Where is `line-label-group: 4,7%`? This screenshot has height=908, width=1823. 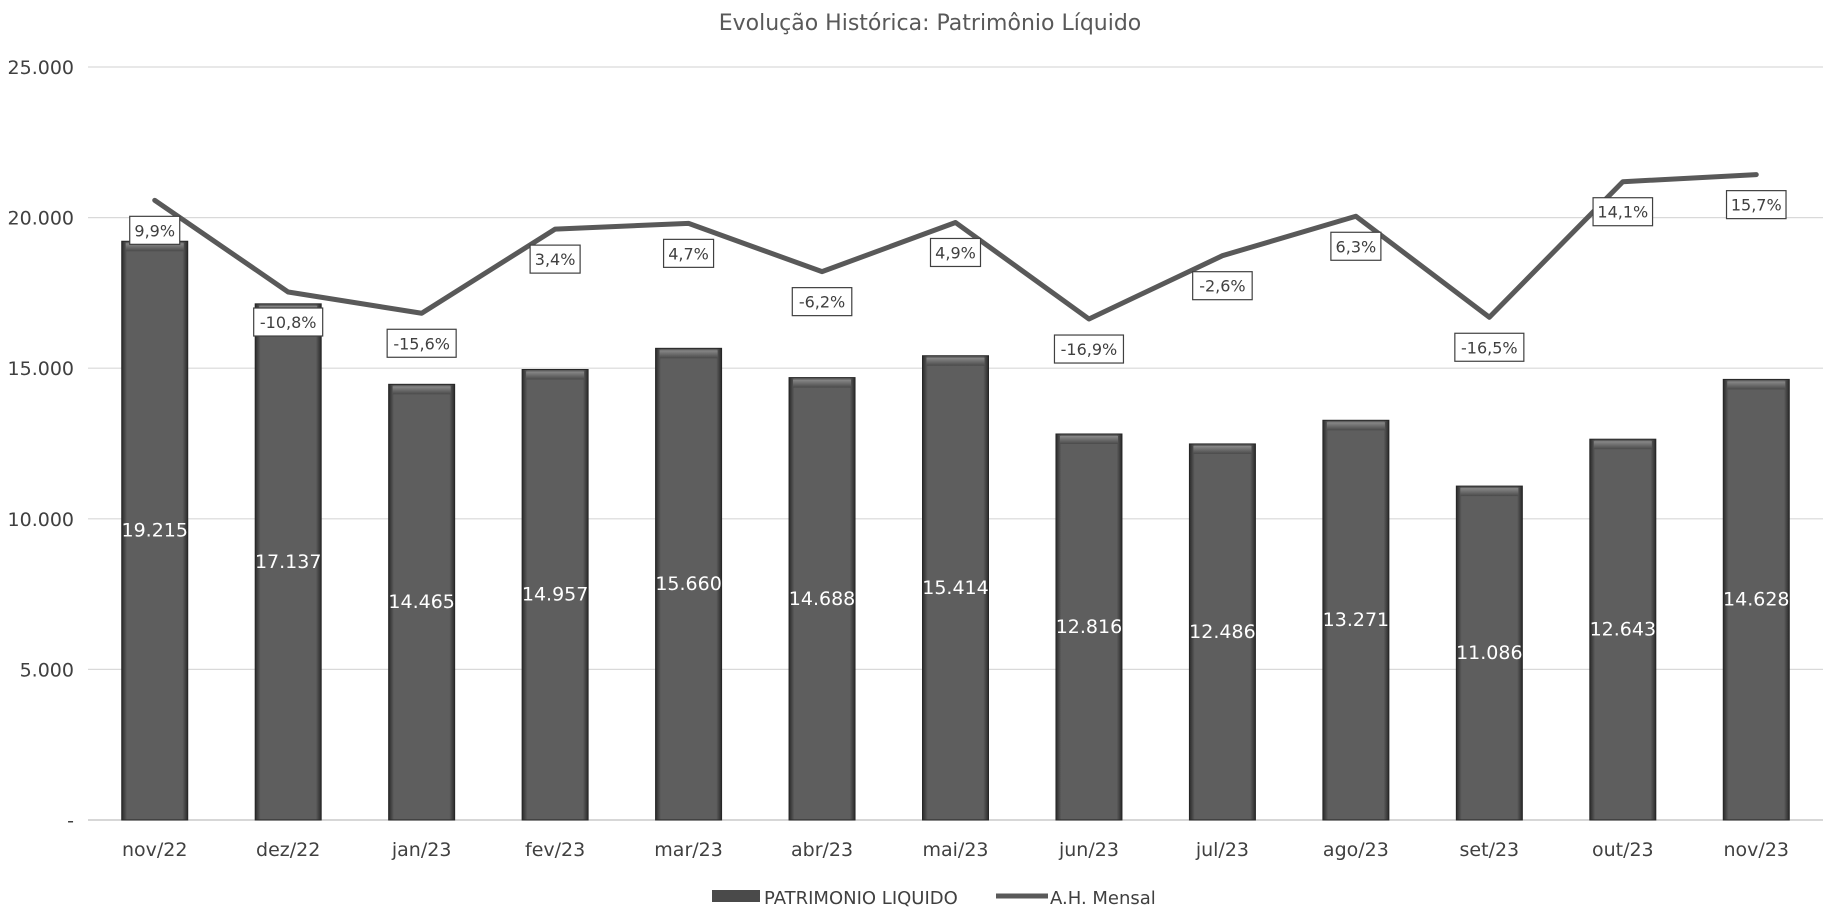 line-label-group: 4,7% is located at coordinates (688, 253).